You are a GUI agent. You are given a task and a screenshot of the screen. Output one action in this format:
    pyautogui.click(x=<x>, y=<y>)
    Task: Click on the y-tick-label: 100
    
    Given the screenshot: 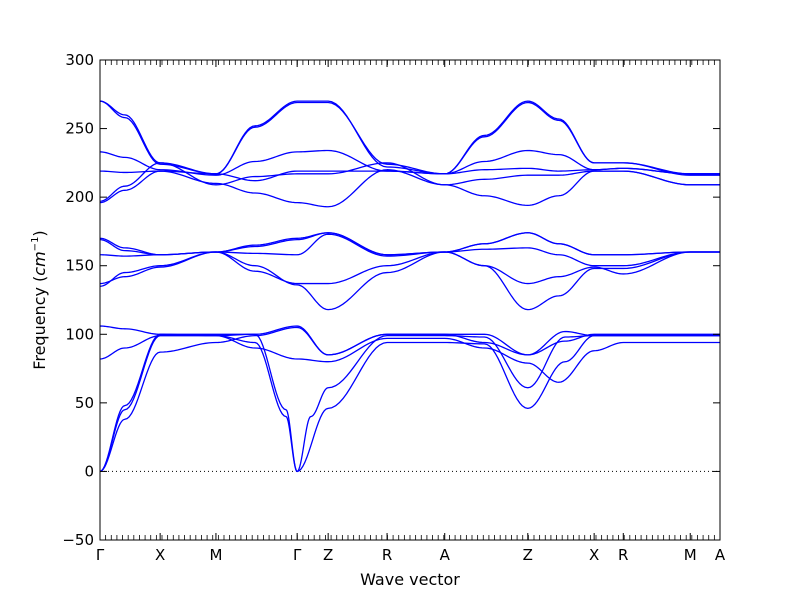 What is the action you would take?
    pyautogui.click(x=79, y=334)
    